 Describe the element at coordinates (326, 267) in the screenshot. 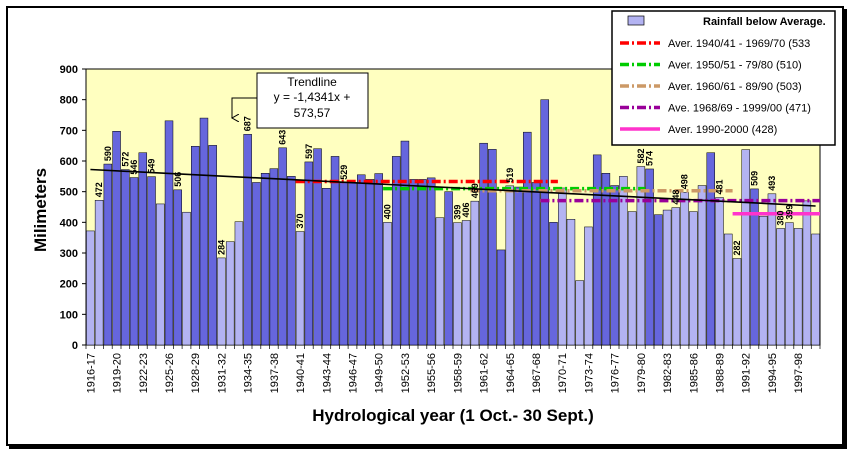

I see `bar-1943` at that location.